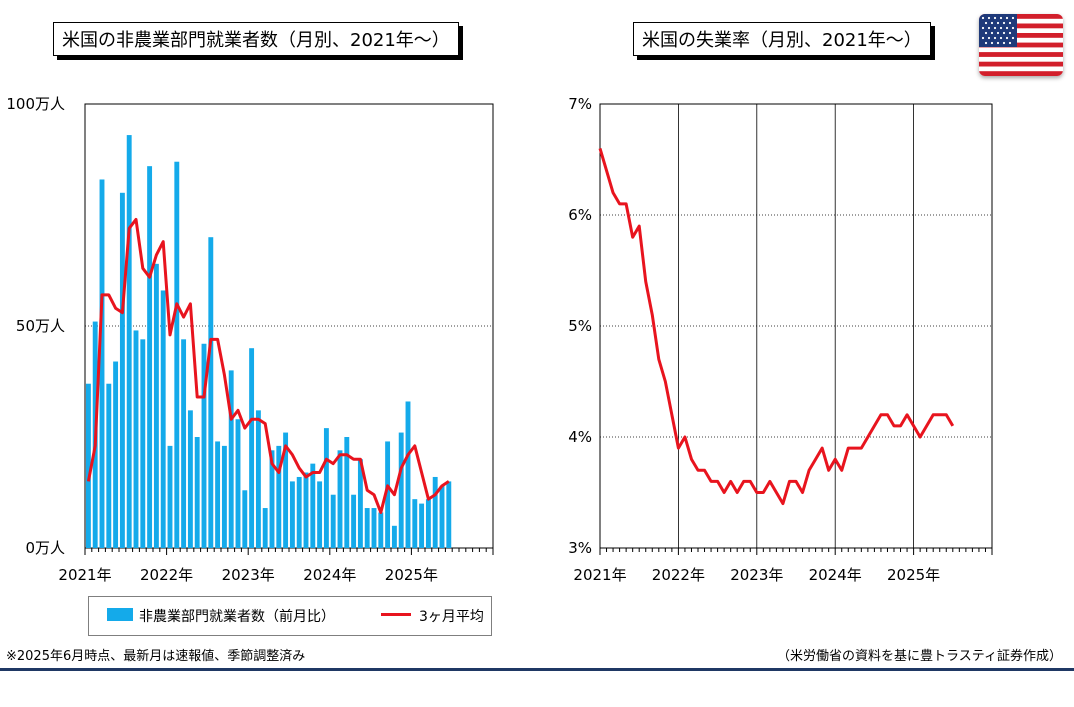 The height and width of the screenshot is (707, 1074). I want to click on chart-legend: 非農業部門就業者数（前月比） 3ヶ月平均, so click(290, 616).